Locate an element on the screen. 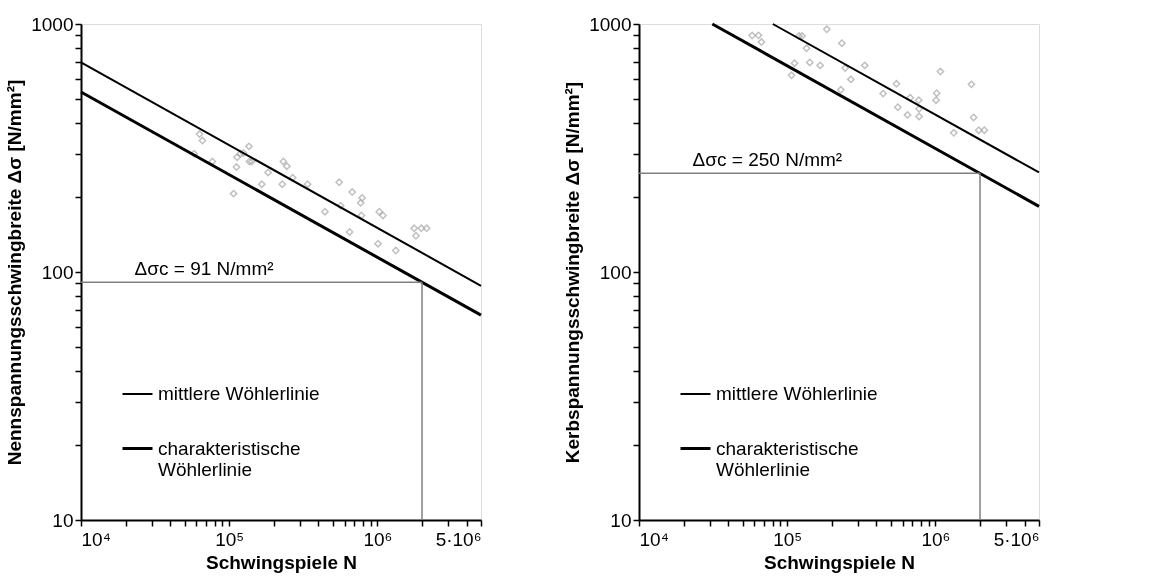  y-axis-title: Nennspannungsschwingbreite Δσ [N/mm²] is located at coordinates (15, 272).